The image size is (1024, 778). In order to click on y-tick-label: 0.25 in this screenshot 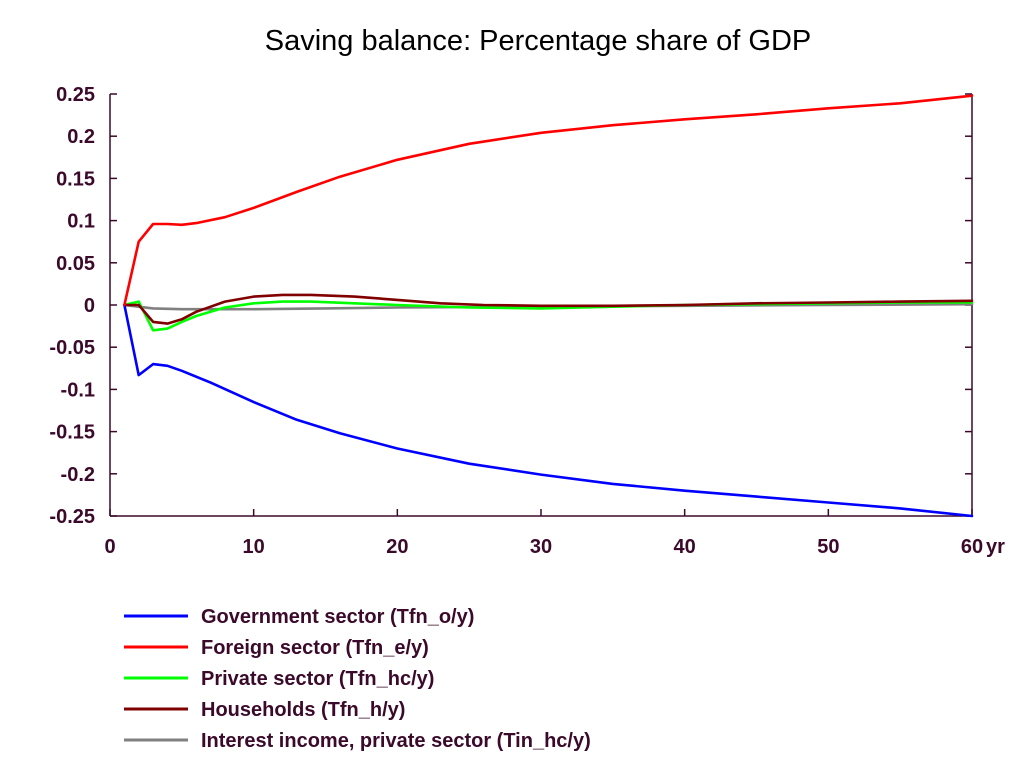, I will do `click(75, 95)`.